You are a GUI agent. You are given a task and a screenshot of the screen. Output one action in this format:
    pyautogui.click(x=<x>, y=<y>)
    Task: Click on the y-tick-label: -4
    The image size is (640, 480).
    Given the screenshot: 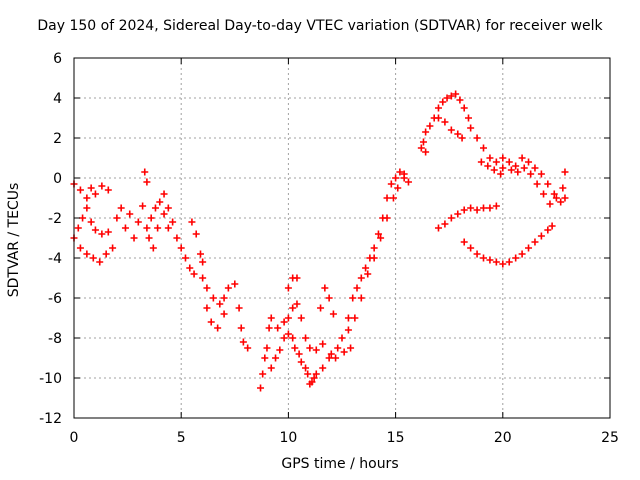 What is the action you would take?
    pyautogui.click(x=55, y=259)
    